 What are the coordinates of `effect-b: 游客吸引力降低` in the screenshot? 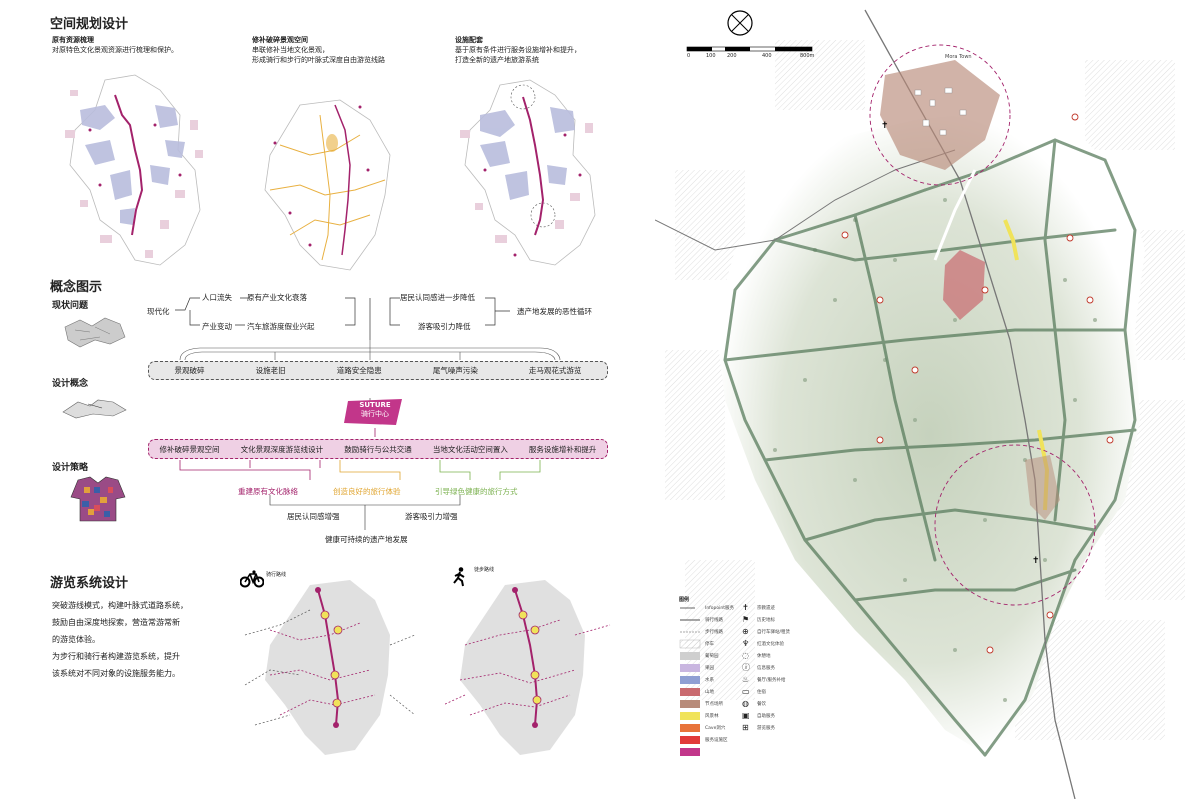 It's located at (444, 326).